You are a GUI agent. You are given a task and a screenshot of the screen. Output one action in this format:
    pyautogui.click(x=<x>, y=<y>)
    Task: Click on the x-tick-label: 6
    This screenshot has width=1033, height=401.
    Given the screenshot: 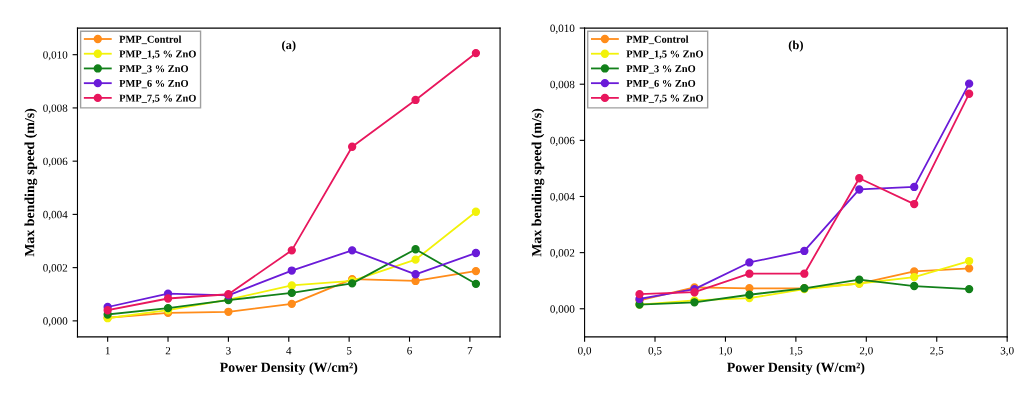 What is the action you would take?
    pyautogui.click(x=409, y=350)
    